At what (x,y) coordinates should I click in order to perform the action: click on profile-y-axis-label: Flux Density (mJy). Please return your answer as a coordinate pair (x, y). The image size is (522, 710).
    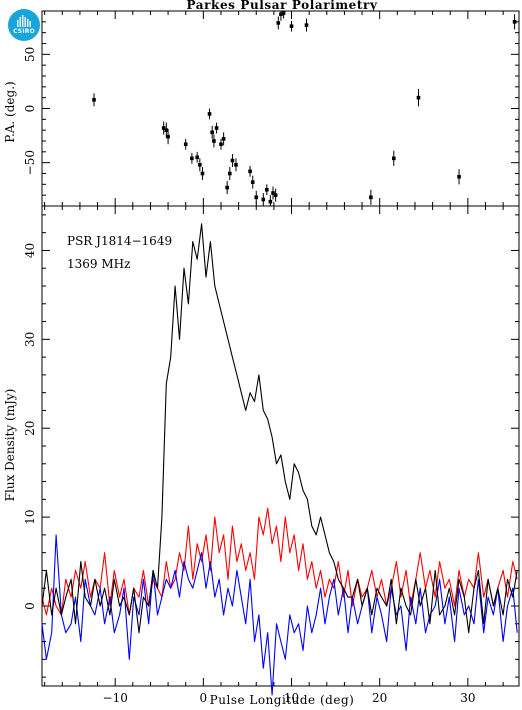
    Looking at the image, I should click on (10, 445).